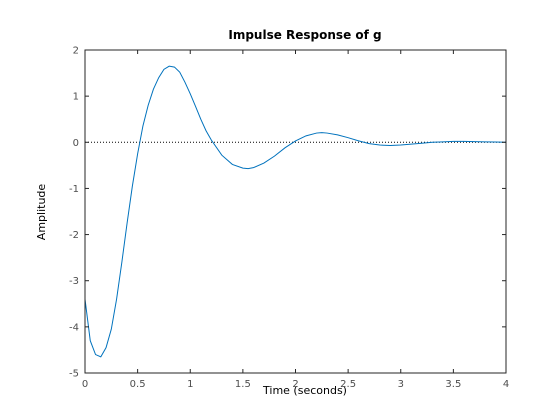  I want to click on x-tick-label: 3, so click(401, 384).